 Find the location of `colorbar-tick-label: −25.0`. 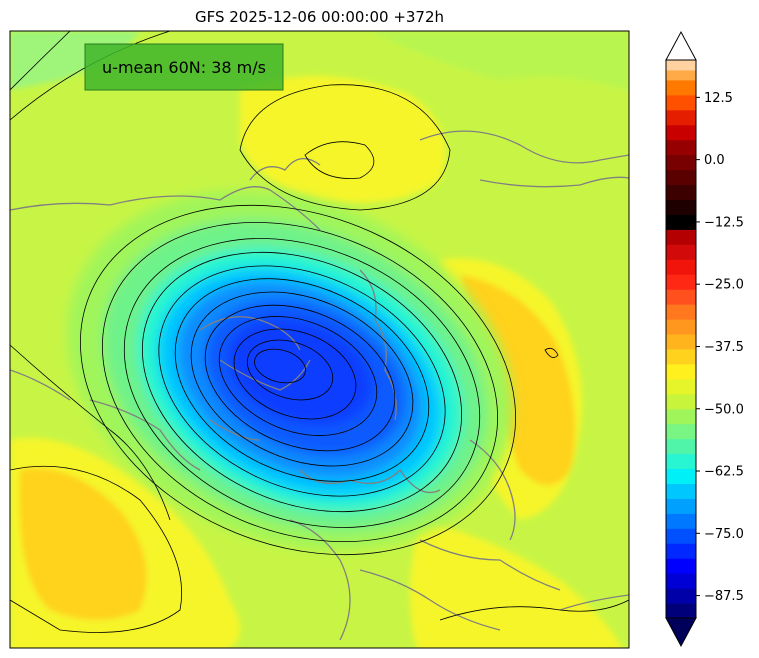

colorbar-tick-label: −25.0 is located at coordinates (724, 285).